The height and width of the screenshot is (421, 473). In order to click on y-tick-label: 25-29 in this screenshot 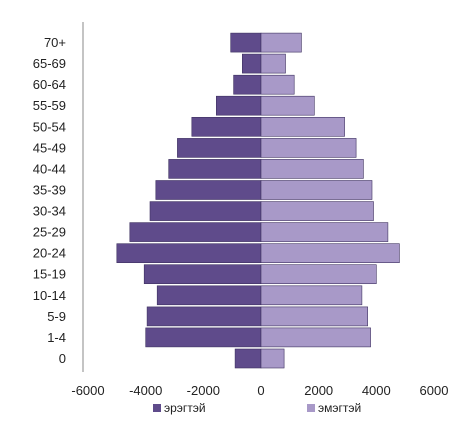, I will do `click(49, 232)`.